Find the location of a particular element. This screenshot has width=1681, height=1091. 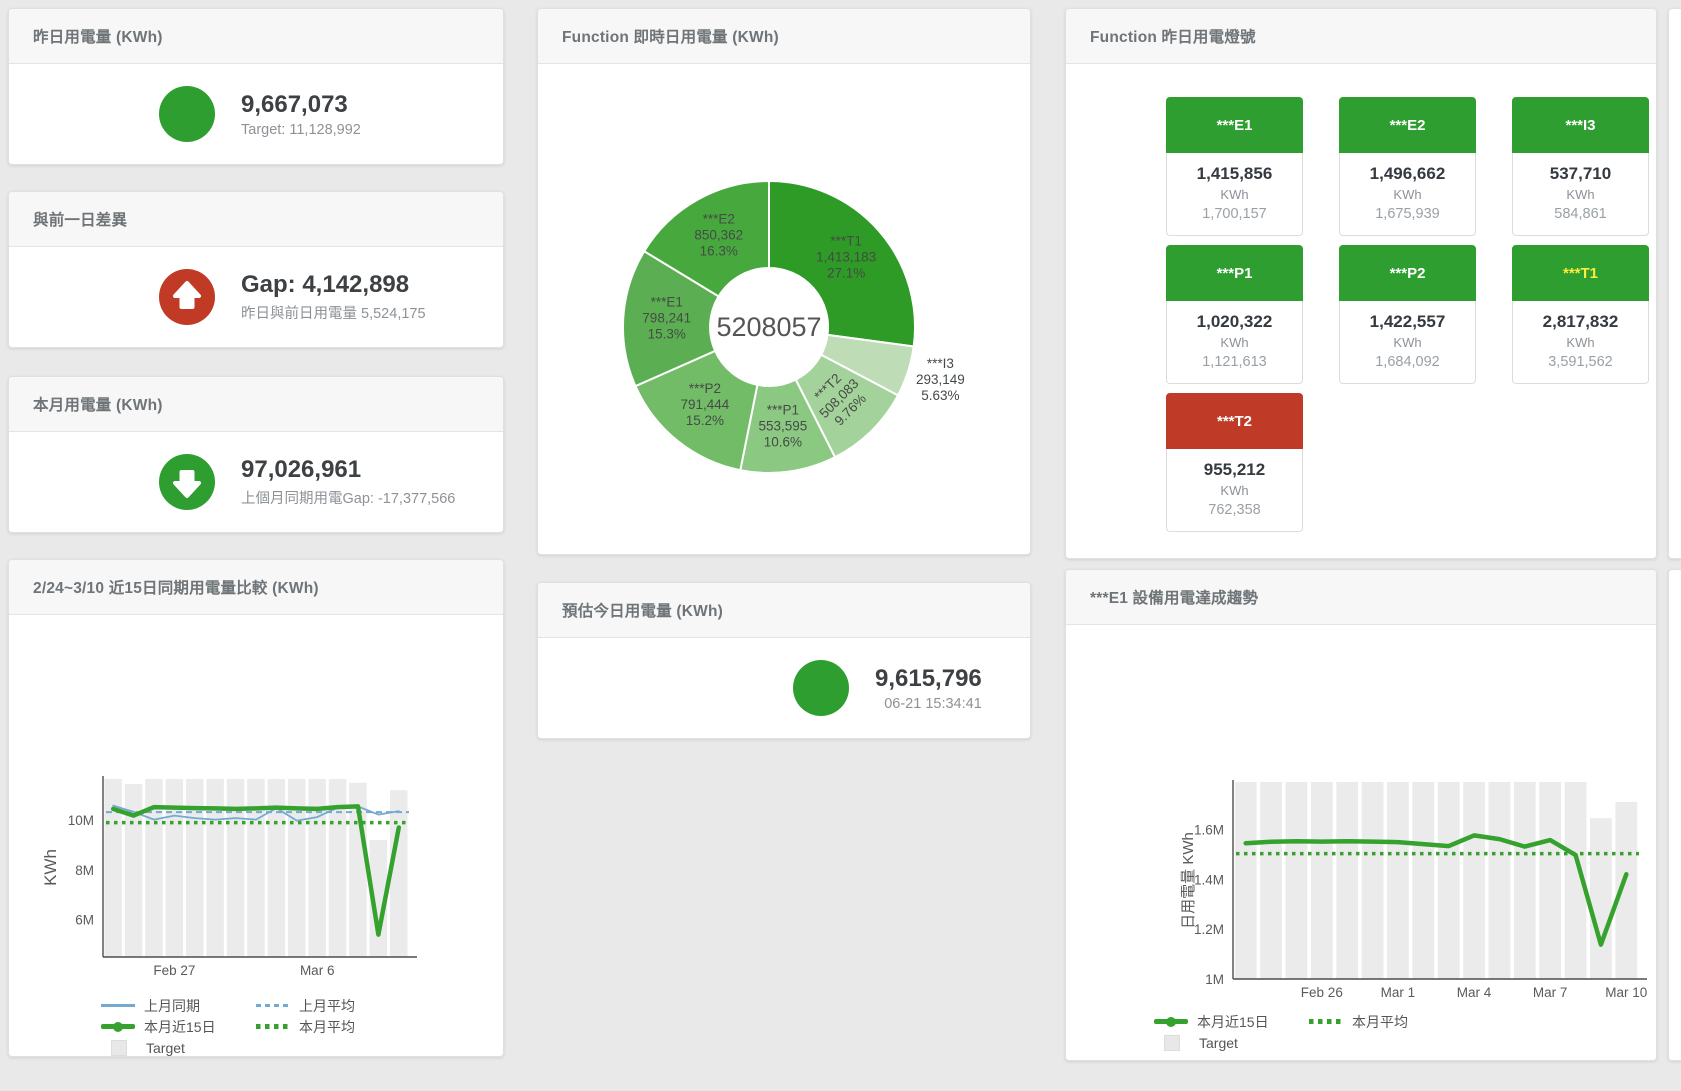

svg-text: Mar 6 is located at coordinates (317, 970).